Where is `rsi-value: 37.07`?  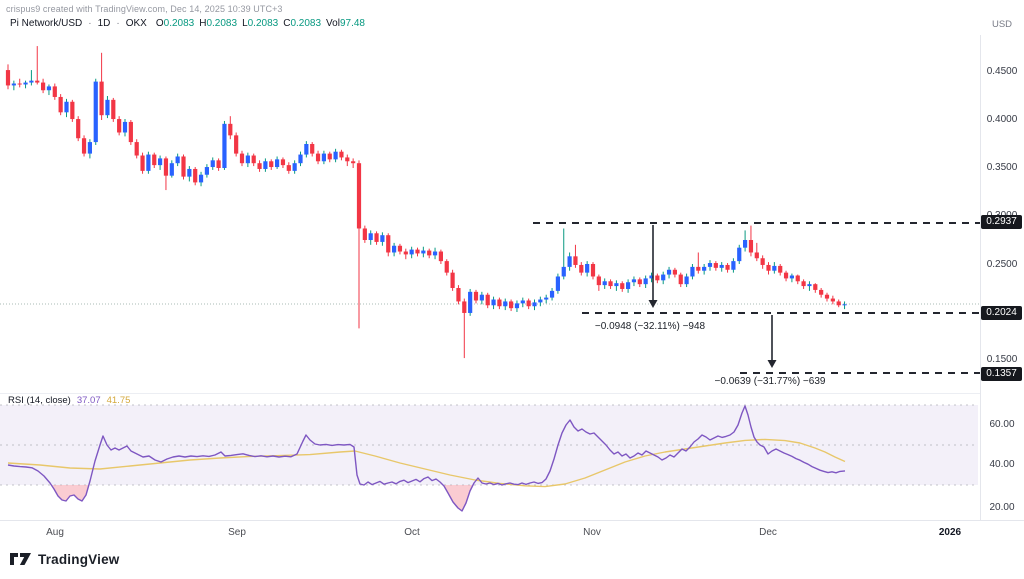 rsi-value: 37.07 is located at coordinates (88, 400).